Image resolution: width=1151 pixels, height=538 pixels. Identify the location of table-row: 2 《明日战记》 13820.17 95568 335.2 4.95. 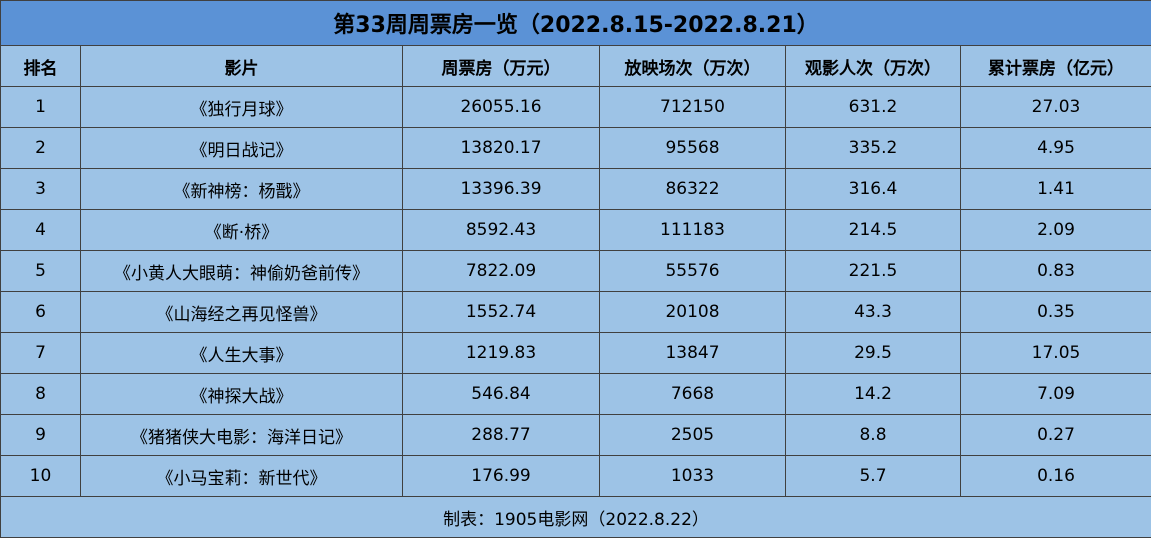
(575, 148).